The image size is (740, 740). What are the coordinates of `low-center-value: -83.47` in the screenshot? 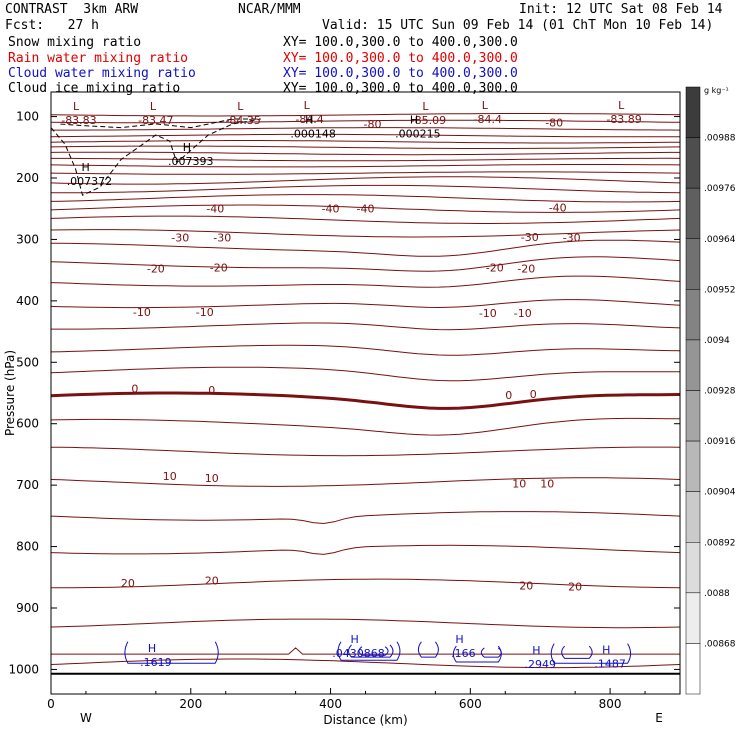 It's located at (155, 120).